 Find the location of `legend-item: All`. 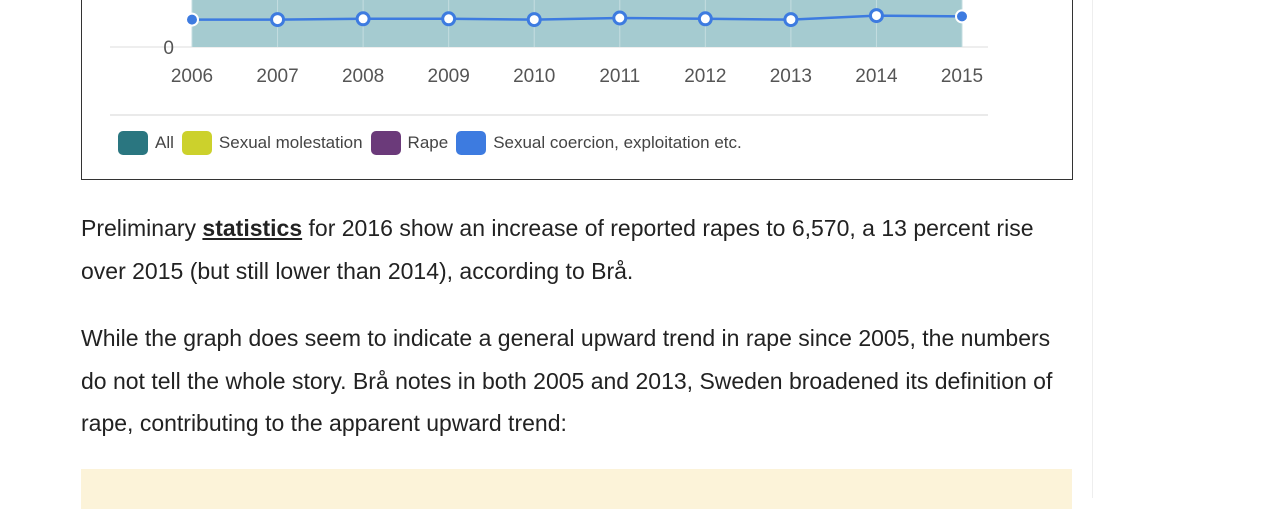

legend-item: All is located at coordinates (146, 143).